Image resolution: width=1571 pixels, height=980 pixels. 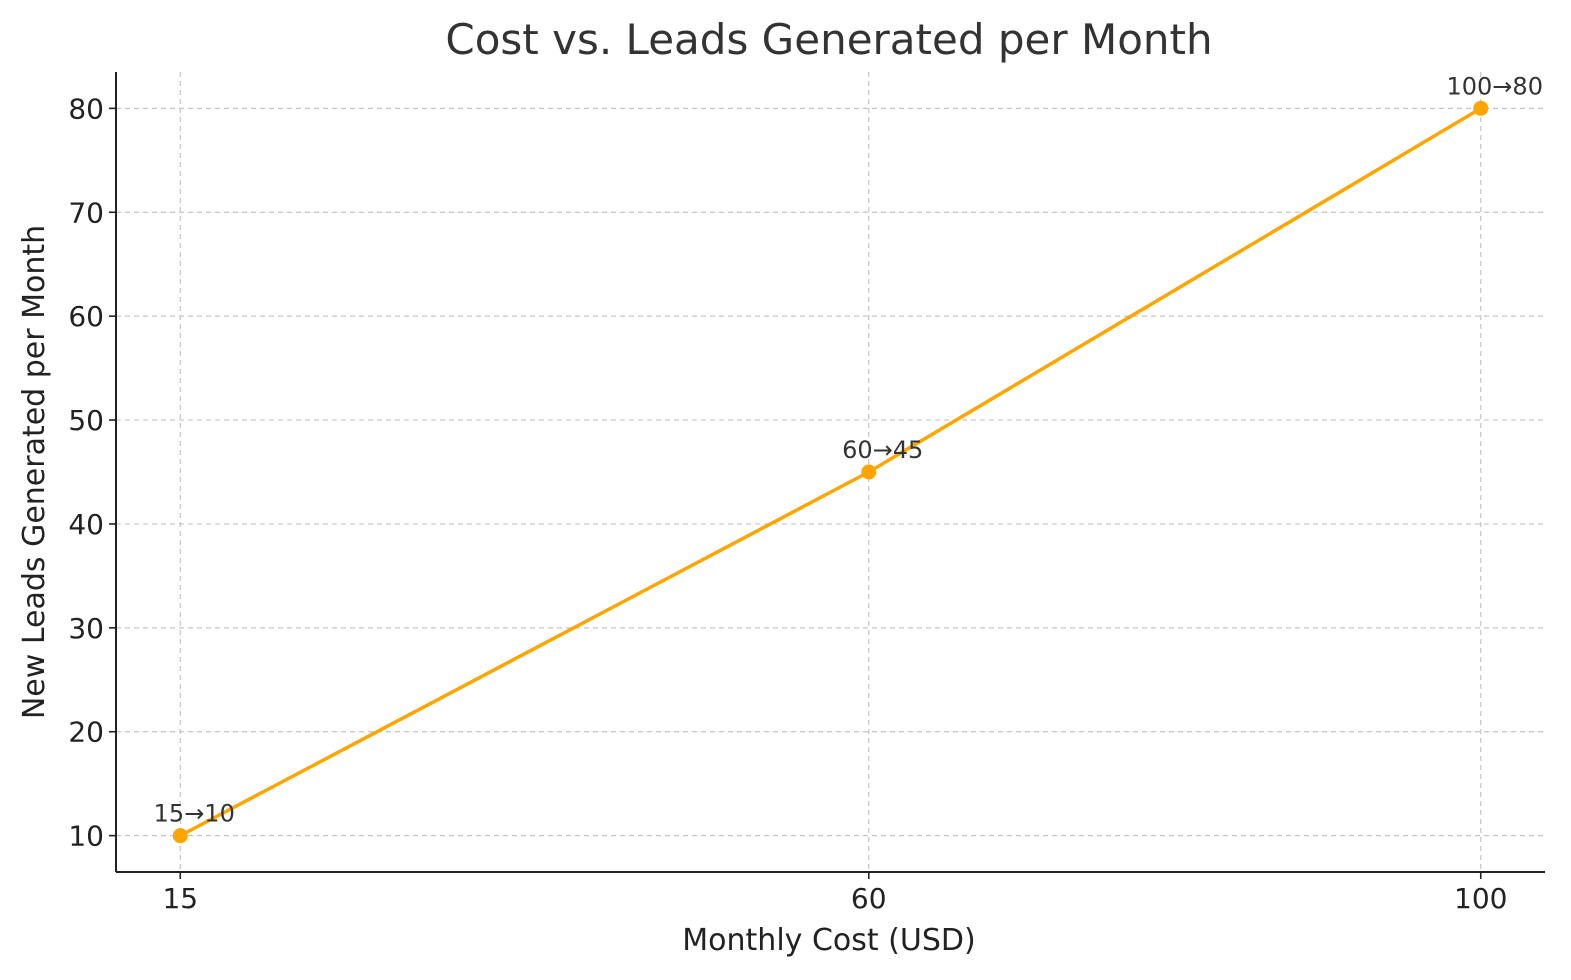 What do you see at coordinates (86, 524) in the screenshot?
I see `y-tick-label-3: 40` at bounding box center [86, 524].